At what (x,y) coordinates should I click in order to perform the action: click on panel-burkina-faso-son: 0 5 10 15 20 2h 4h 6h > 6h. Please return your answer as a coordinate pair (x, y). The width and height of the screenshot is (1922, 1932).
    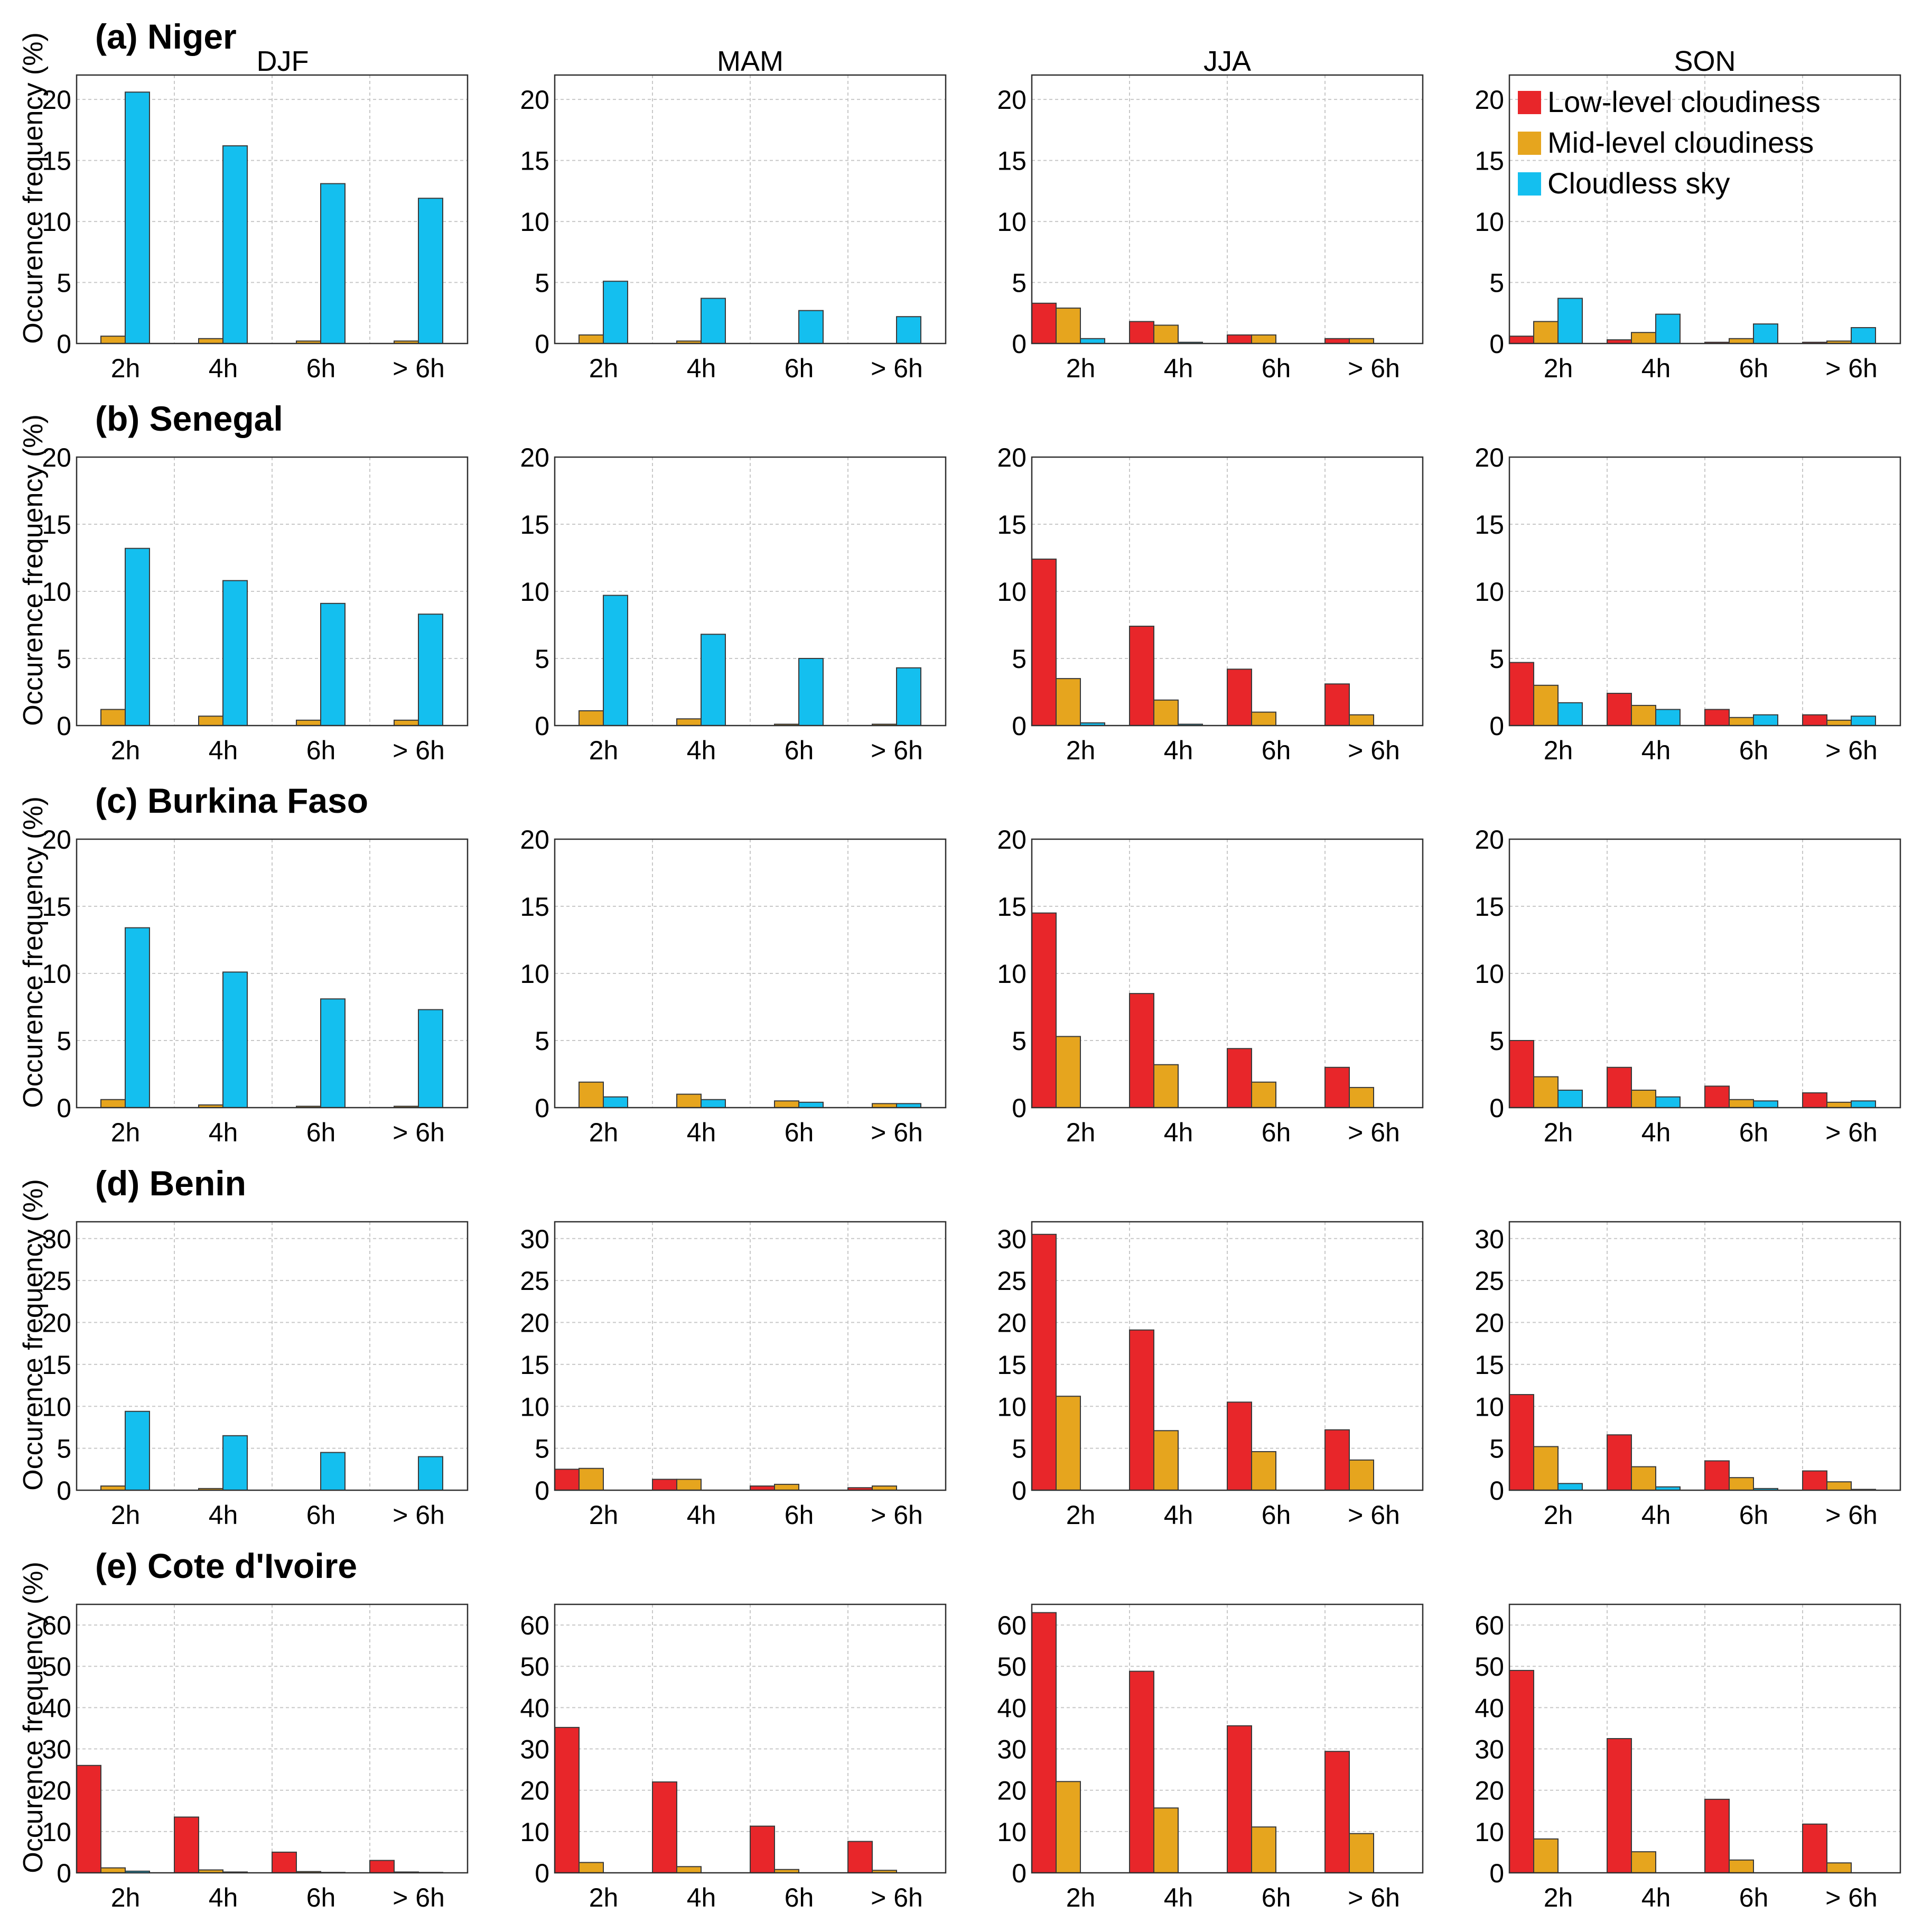
    Looking at the image, I should click on (1688, 986).